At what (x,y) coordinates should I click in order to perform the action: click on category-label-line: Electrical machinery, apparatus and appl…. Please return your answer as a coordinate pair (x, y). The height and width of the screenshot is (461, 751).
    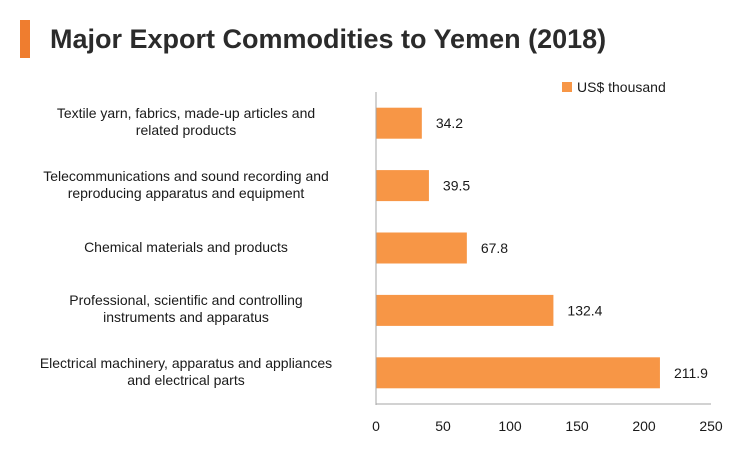
    Looking at the image, I should click on (186, 362).